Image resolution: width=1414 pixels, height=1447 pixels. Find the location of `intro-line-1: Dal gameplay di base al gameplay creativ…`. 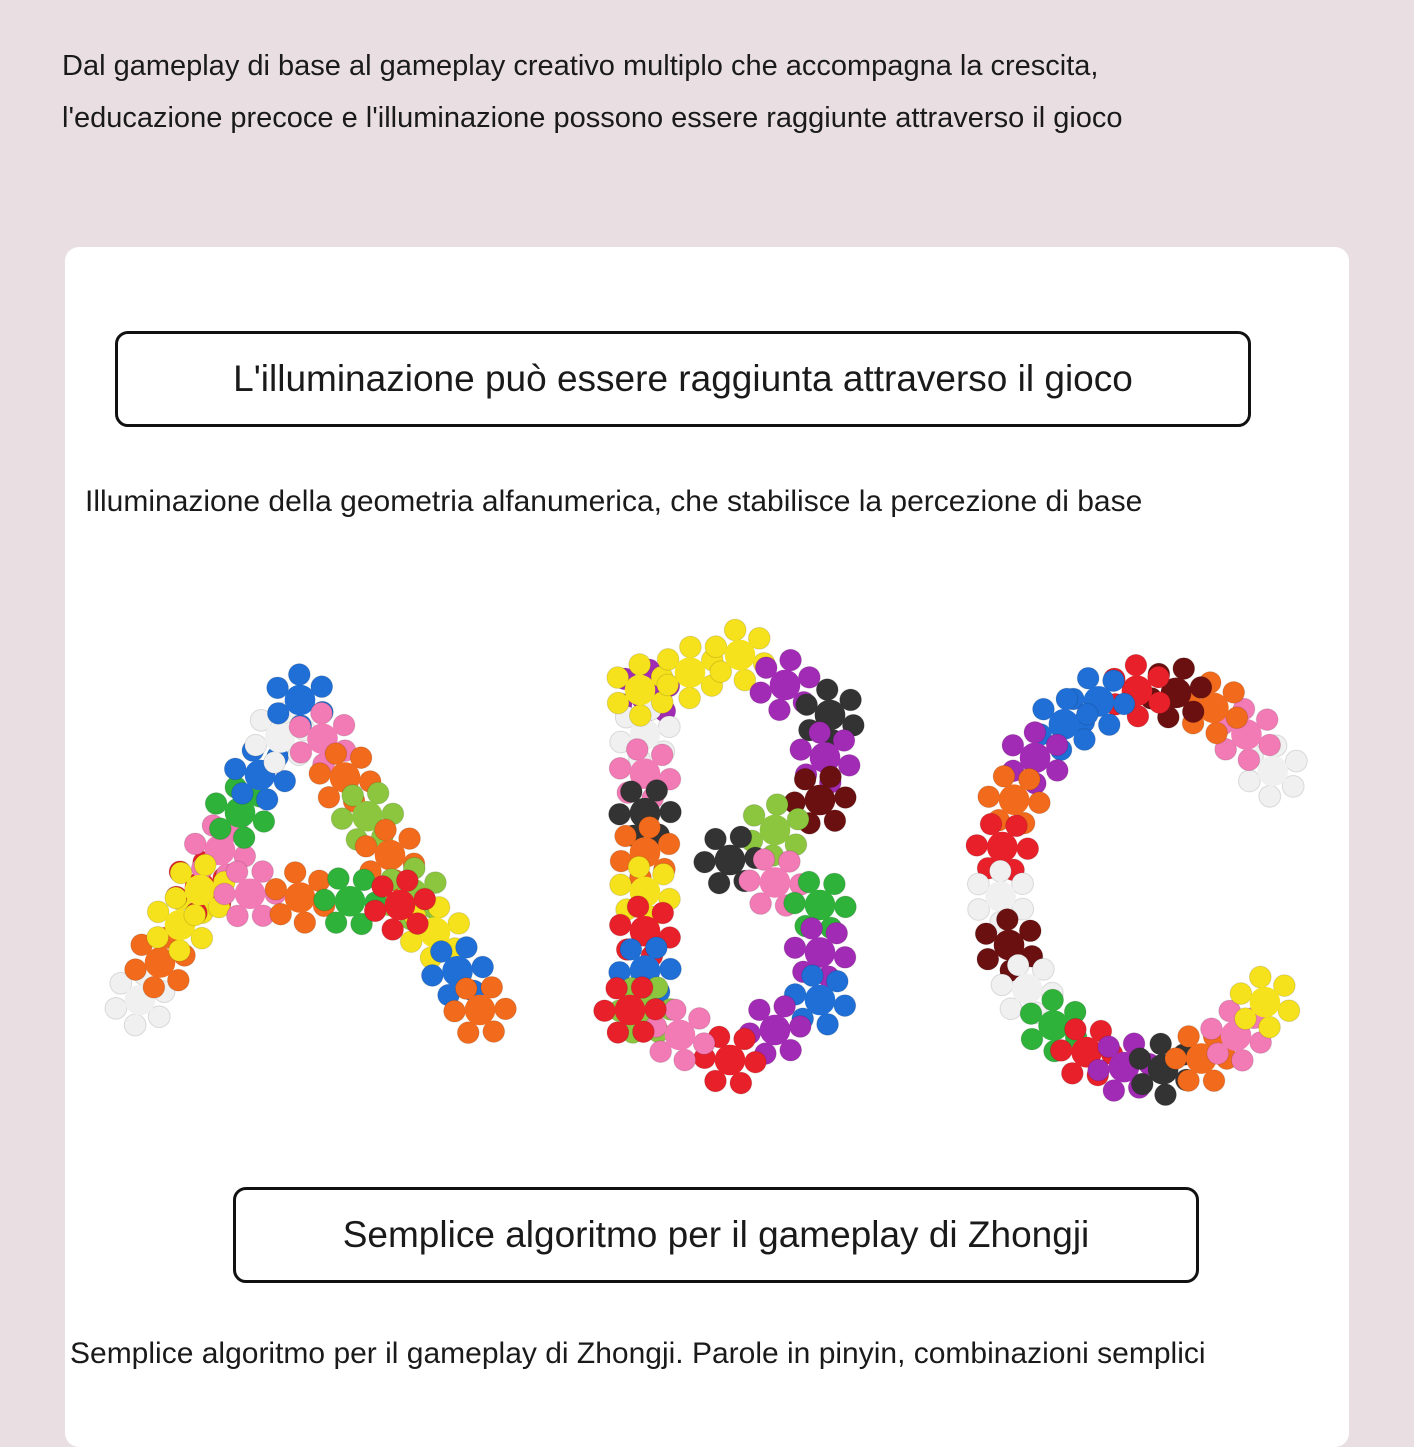

intro-line-1: Dal gameplay di base al gameplay creativ… is located at coordinates (580, 66).